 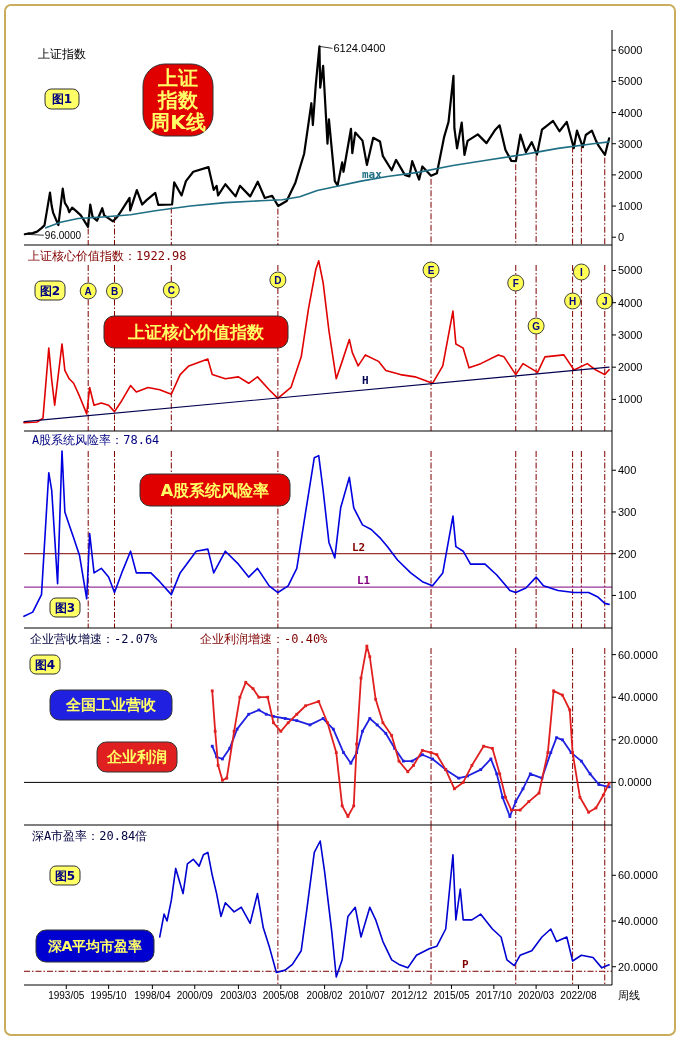 I want to click on y-tick-label: 300, so click(x=627, y=511).